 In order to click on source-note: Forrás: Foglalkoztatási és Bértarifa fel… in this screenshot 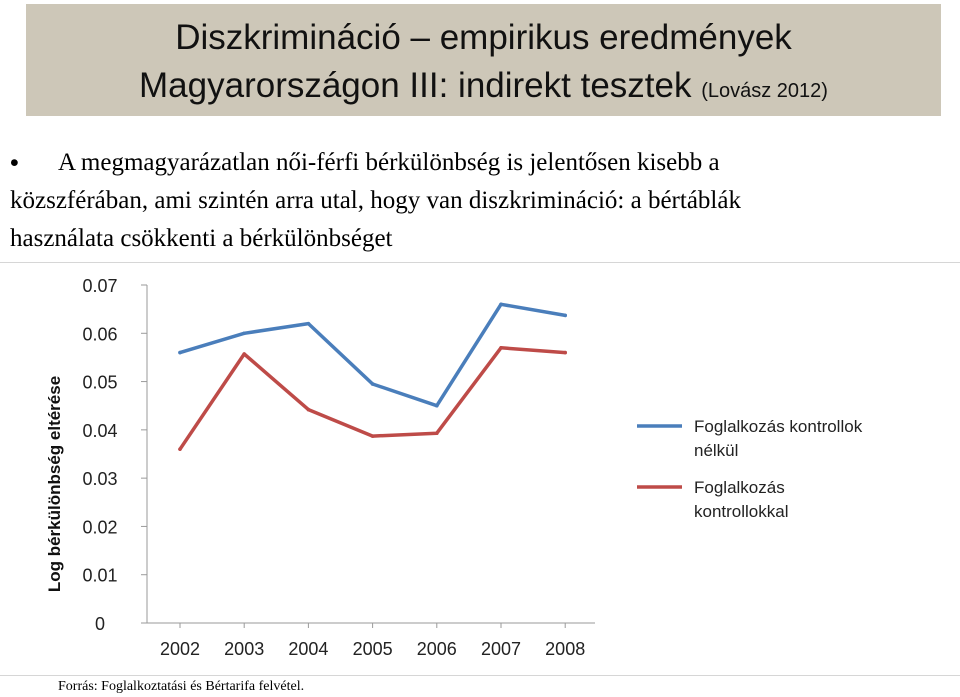, I will do `click(181, 686)`.